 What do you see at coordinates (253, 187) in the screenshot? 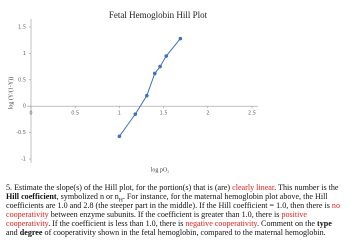
I see `text-run: clearly linear` at bounding box center [253, 187].